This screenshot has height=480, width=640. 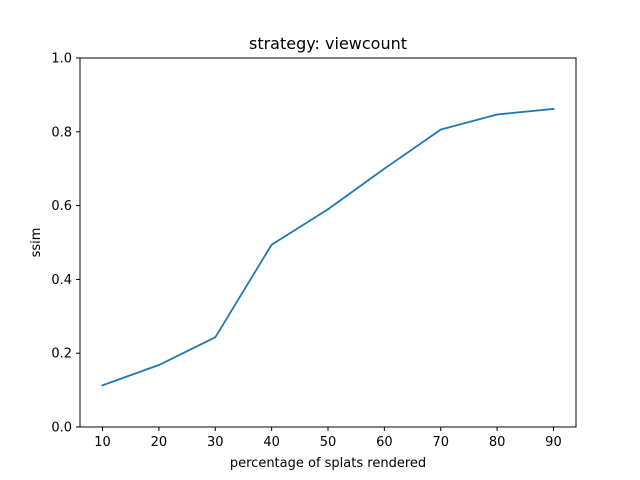 What do you see at coordinates (328, 43) in the screenshot?
I see `chart-title: strategy: viewcount` at bounding box center [328, 43].